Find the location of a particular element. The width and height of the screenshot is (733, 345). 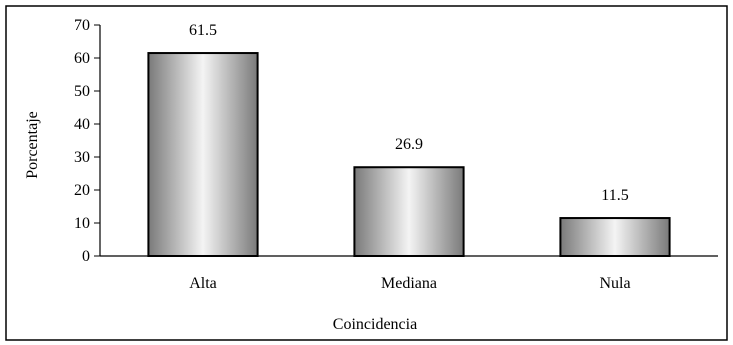

data-label-alta: 61.5 is located at coordinates (203, 30).